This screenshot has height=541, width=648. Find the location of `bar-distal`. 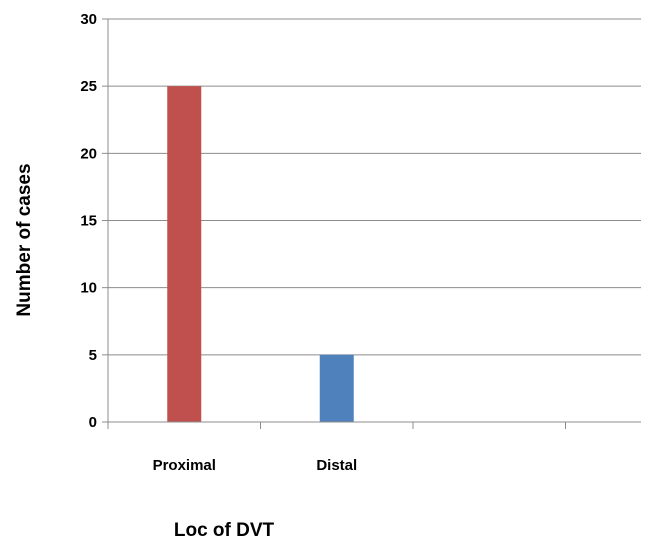

bar-distal is located at coordinates (336, 388).